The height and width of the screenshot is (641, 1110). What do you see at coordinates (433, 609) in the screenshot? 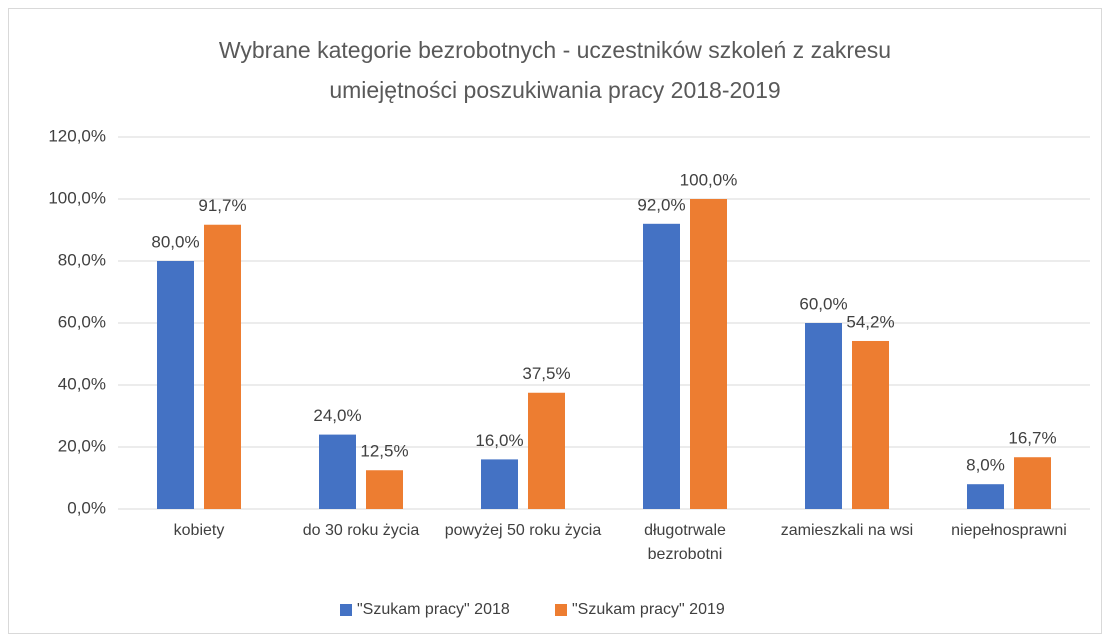
I see `legend-label: "Szukam pracy" 2018` at bounding box center [433, 609].